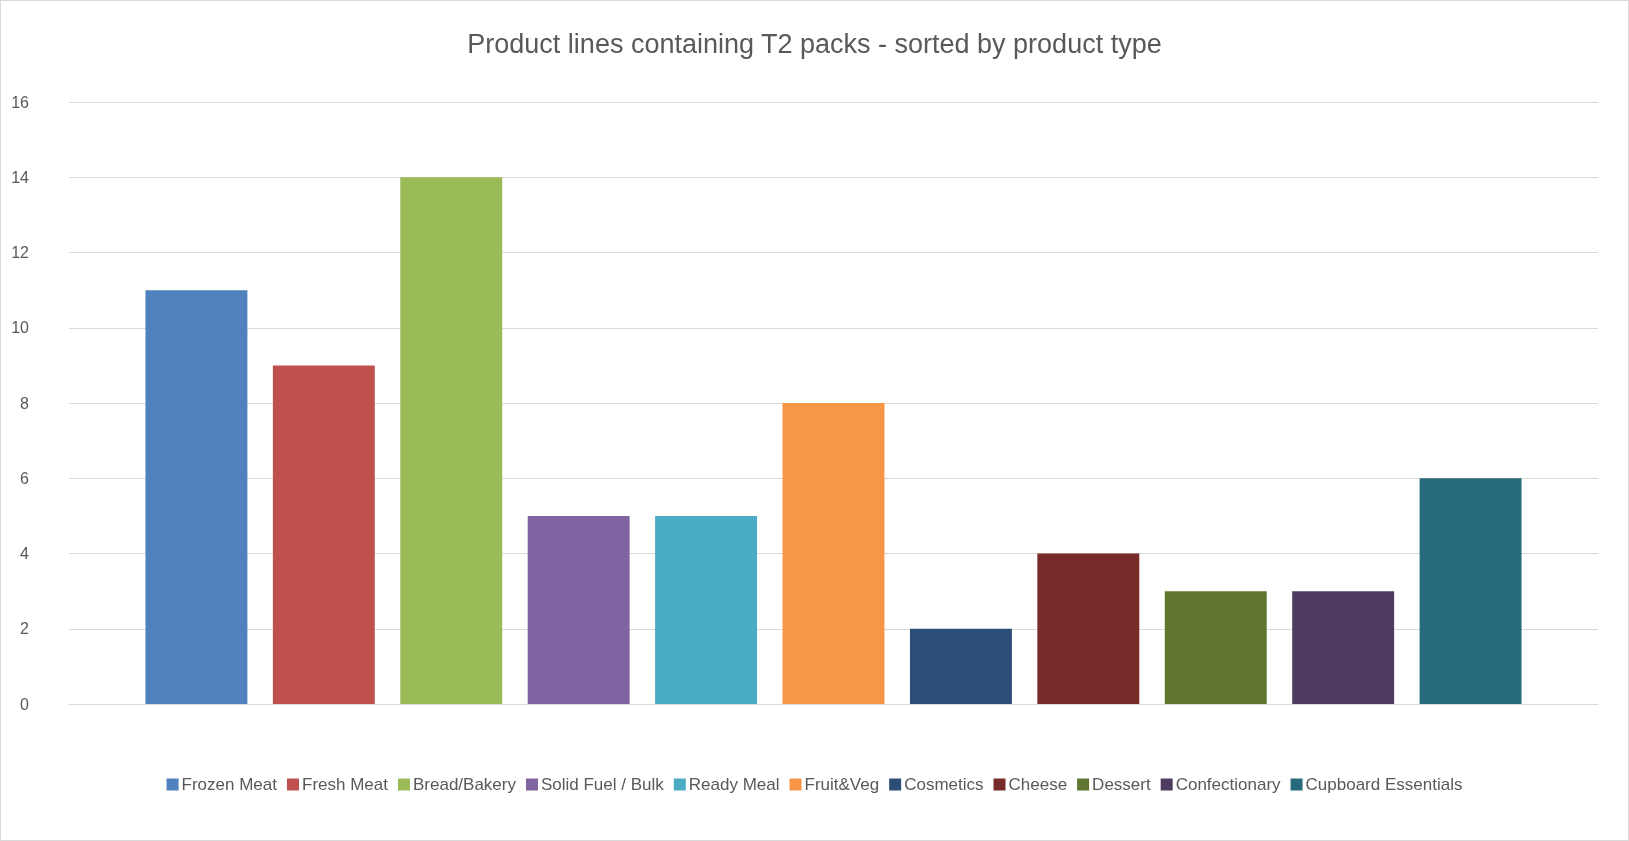 This screenshot has width=1629, height=841. Describe the element at coordinates (814, 43) in the screenshot. I see `chart-title: Product lines containing T2 packs - sorted by product type` at that location.